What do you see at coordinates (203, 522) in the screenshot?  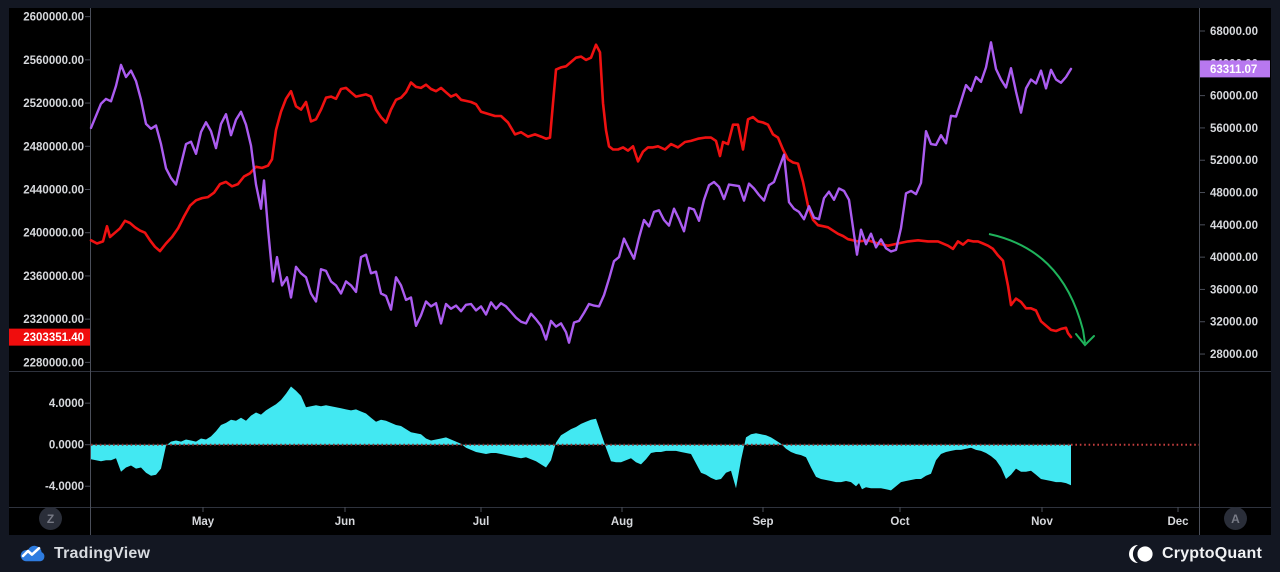 I see `time-axis-month-label: May` at bounding box center [203, 522].